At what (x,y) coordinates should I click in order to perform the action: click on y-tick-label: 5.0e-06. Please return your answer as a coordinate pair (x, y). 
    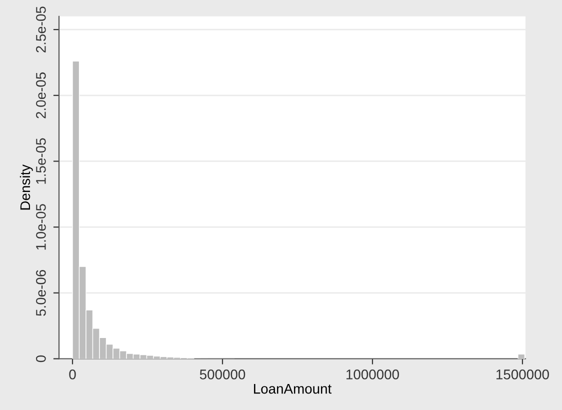
    Looking at the image, I should click on (41, 293).